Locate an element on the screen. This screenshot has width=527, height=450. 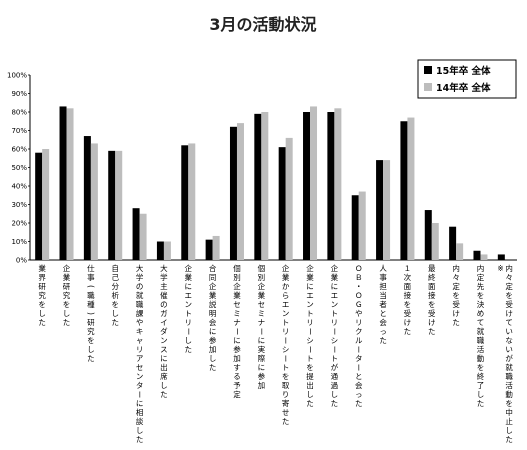
category-label-char: 研 is located at coordinates (42, 286).